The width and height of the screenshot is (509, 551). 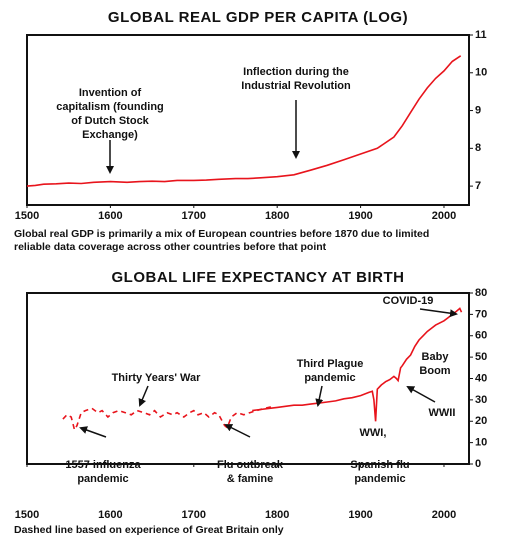 I want to click on y-tick-label: 70, so click(x=481, y=314).